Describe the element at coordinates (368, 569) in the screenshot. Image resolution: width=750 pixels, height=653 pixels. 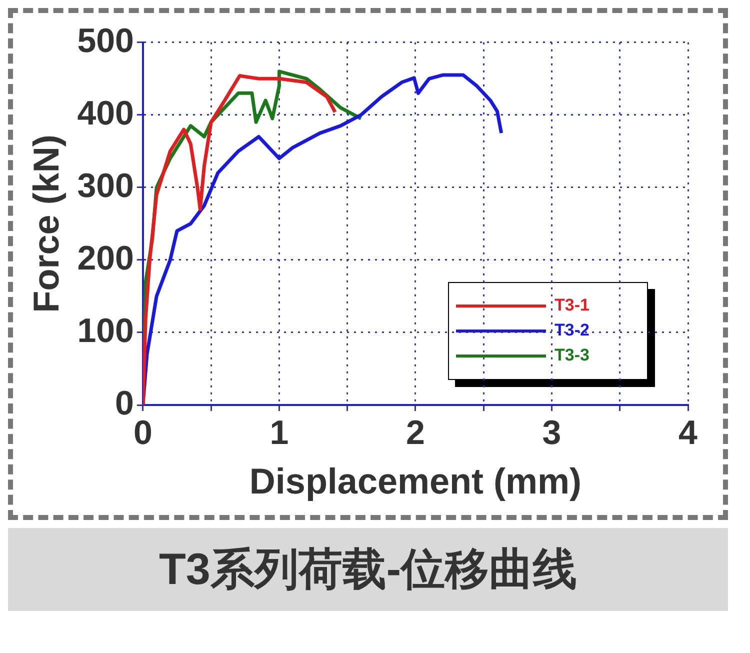
I see `text: T3系列荷载-位移曲线` at that location.